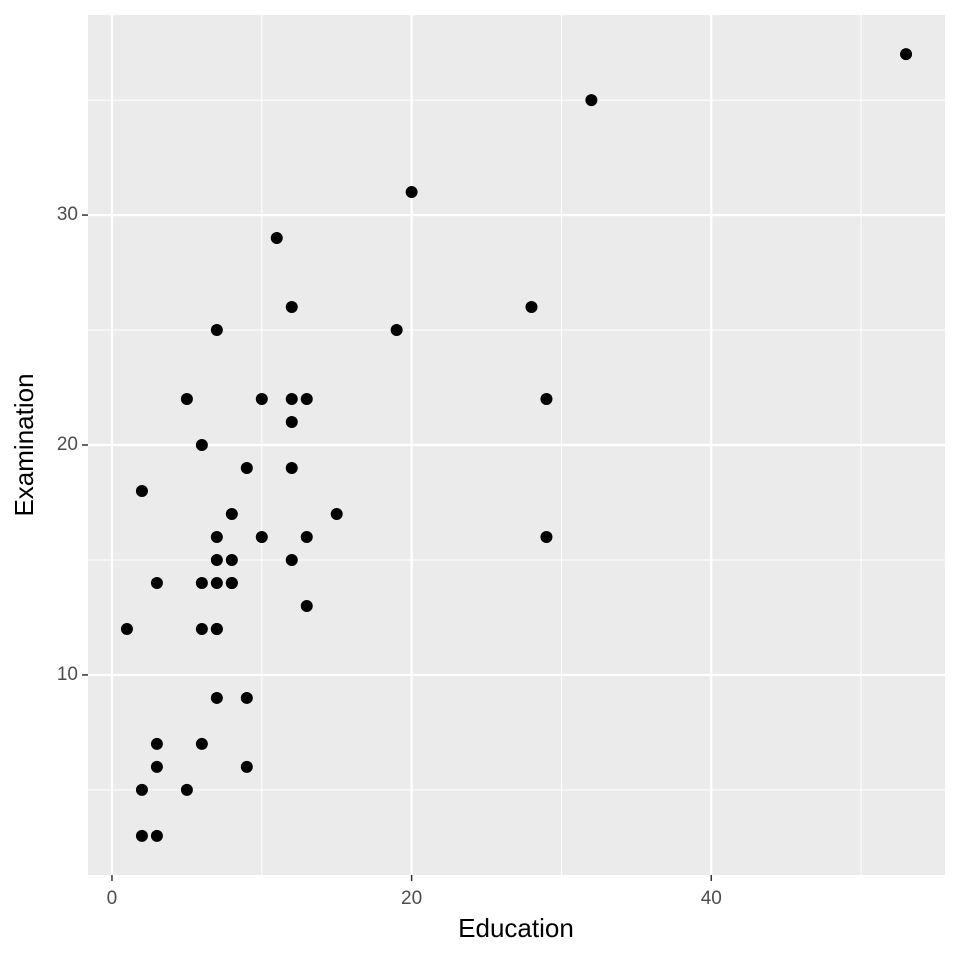 Image resolution: width=960 pixels, height=960 pixels. What do you see at coordinates (112, 898) in the screenshot?
I see `x-tick-label: 0` at bounding box center [112, 898].